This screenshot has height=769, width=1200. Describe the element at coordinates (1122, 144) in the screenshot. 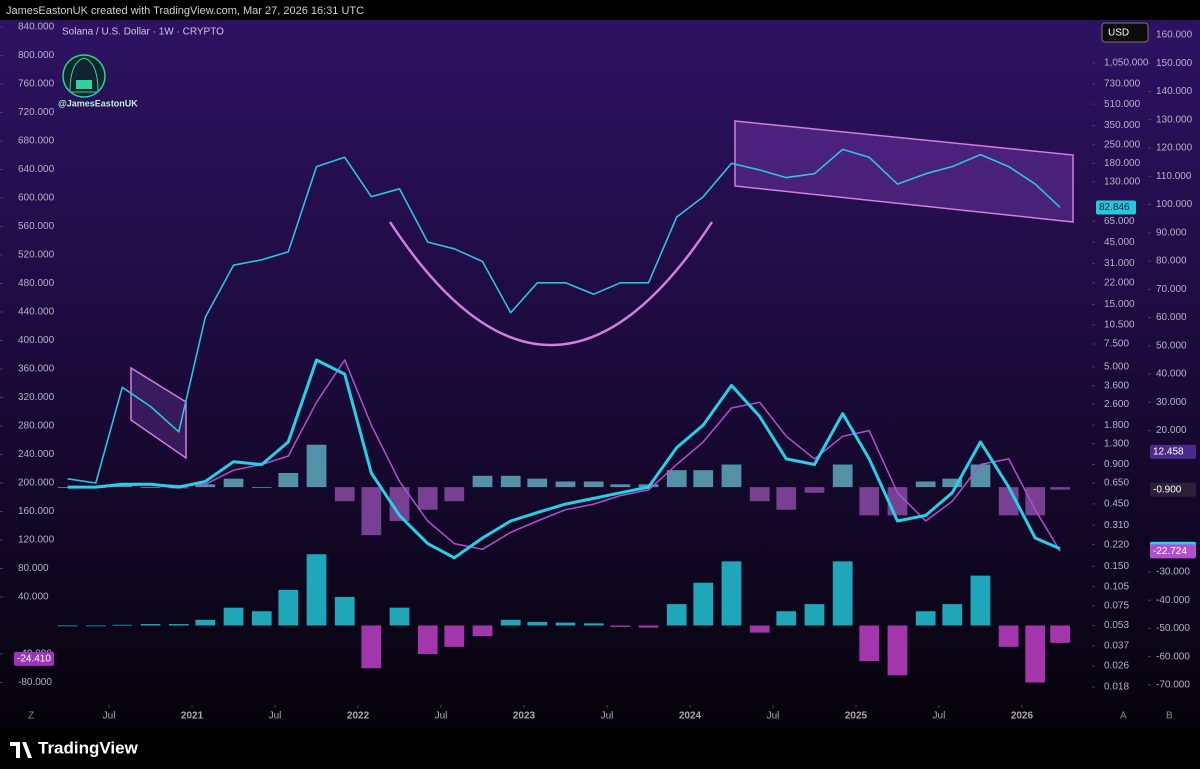

I see `y-tick-label: 250.000` at that location.